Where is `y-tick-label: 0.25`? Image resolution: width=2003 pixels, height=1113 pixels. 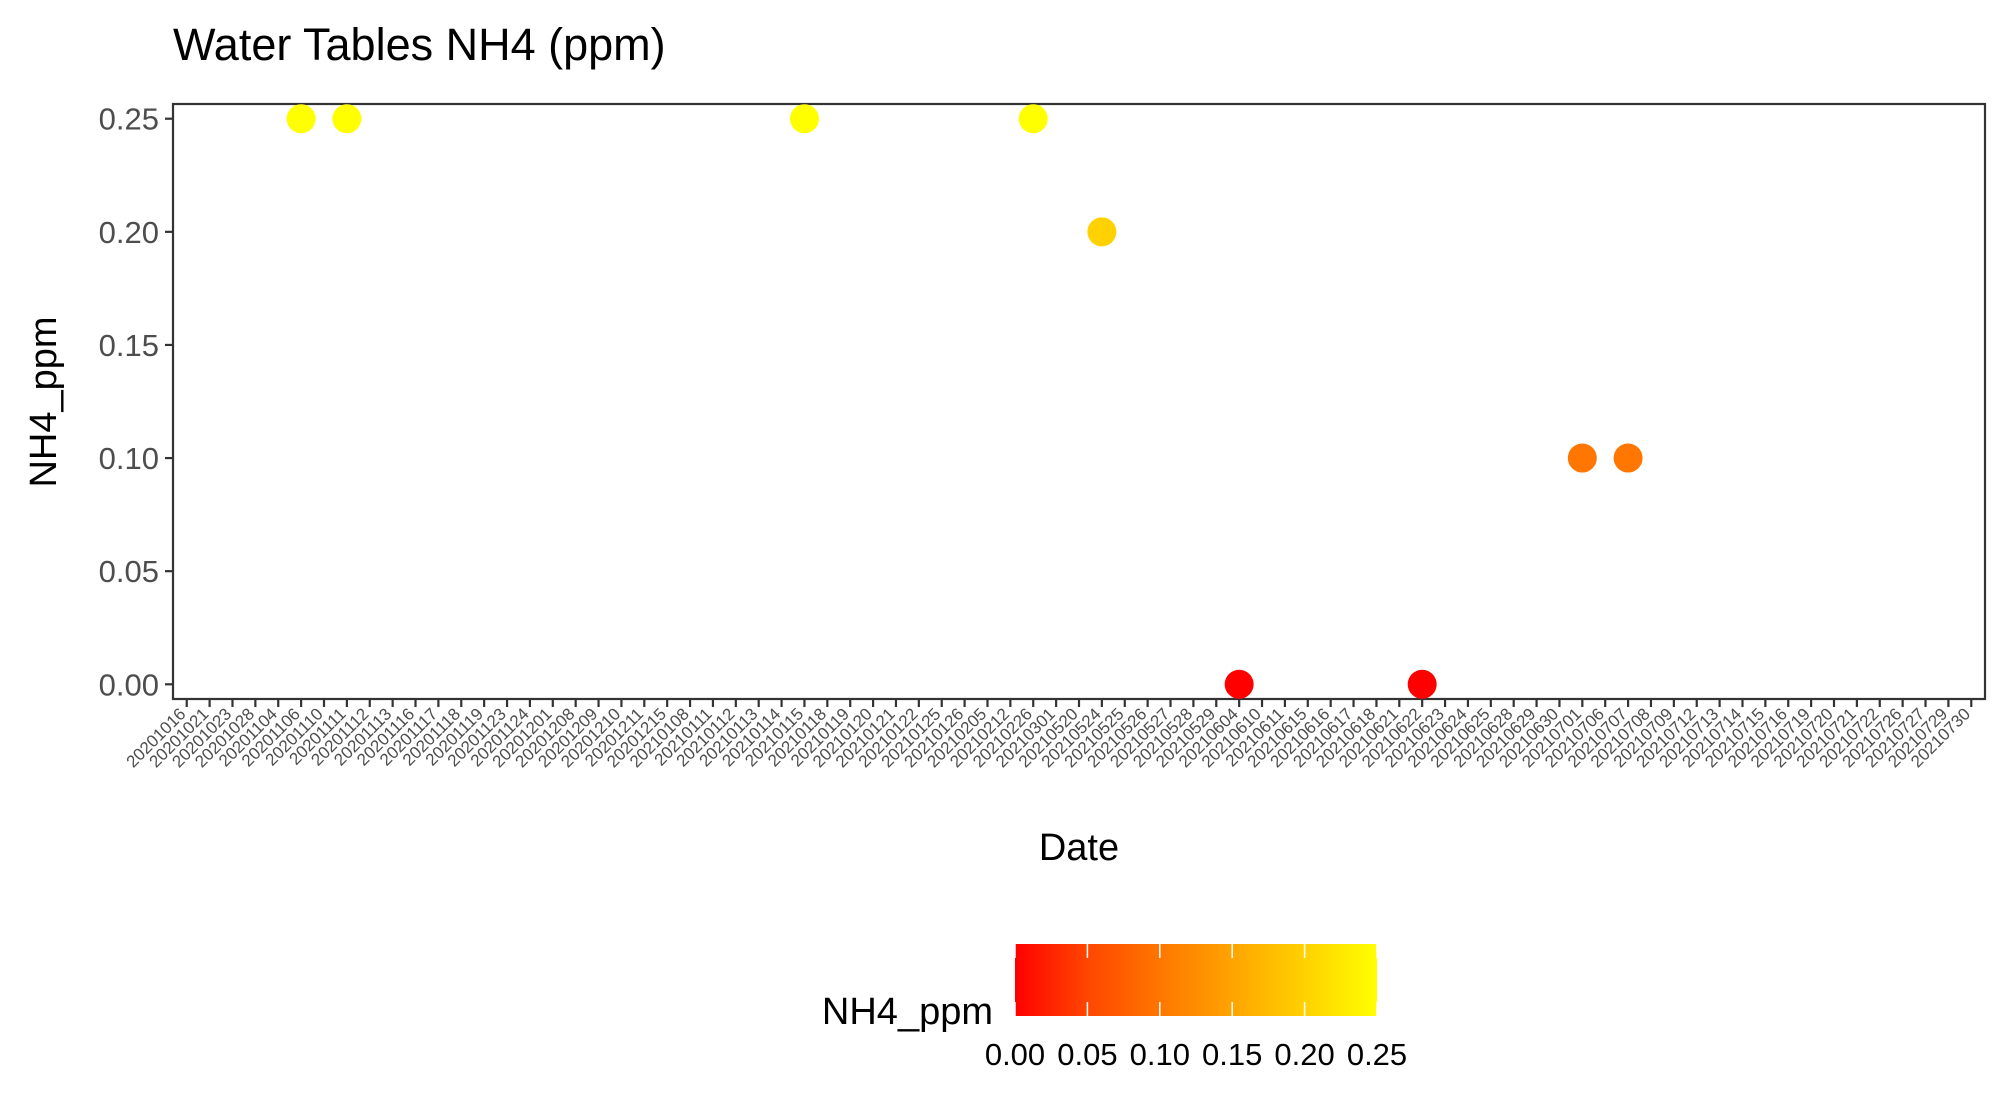
y-tick-label: 0.25 is located at coordinates (129, 119).